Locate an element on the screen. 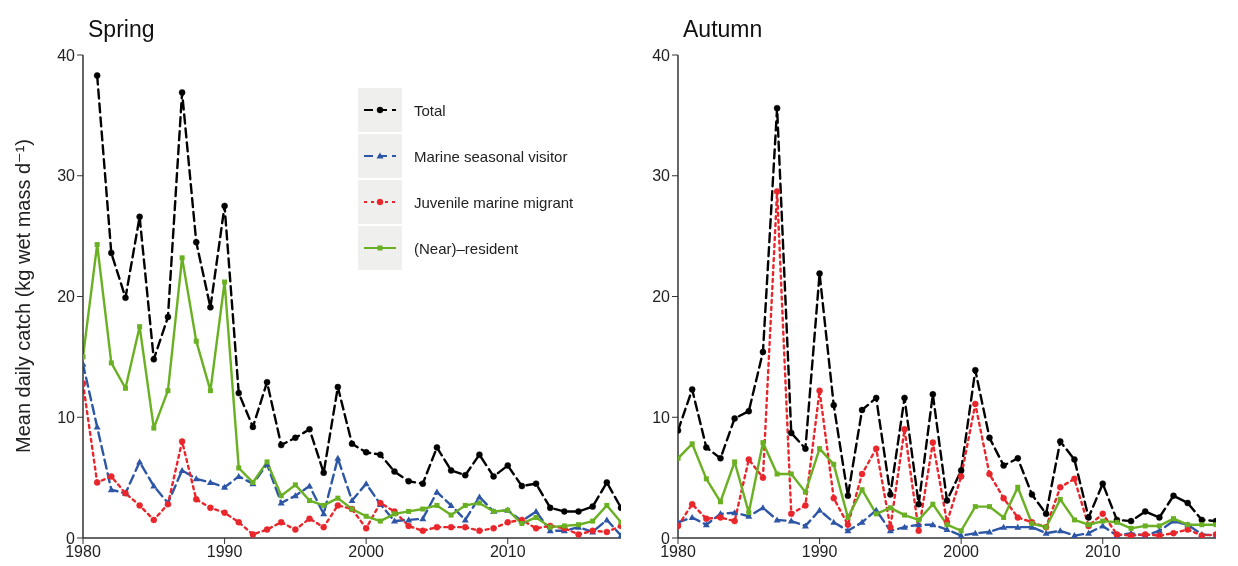  y-axis-title: Mean daily catch (kg wet mass d⁻¹) is located at coordinates (23, 295).